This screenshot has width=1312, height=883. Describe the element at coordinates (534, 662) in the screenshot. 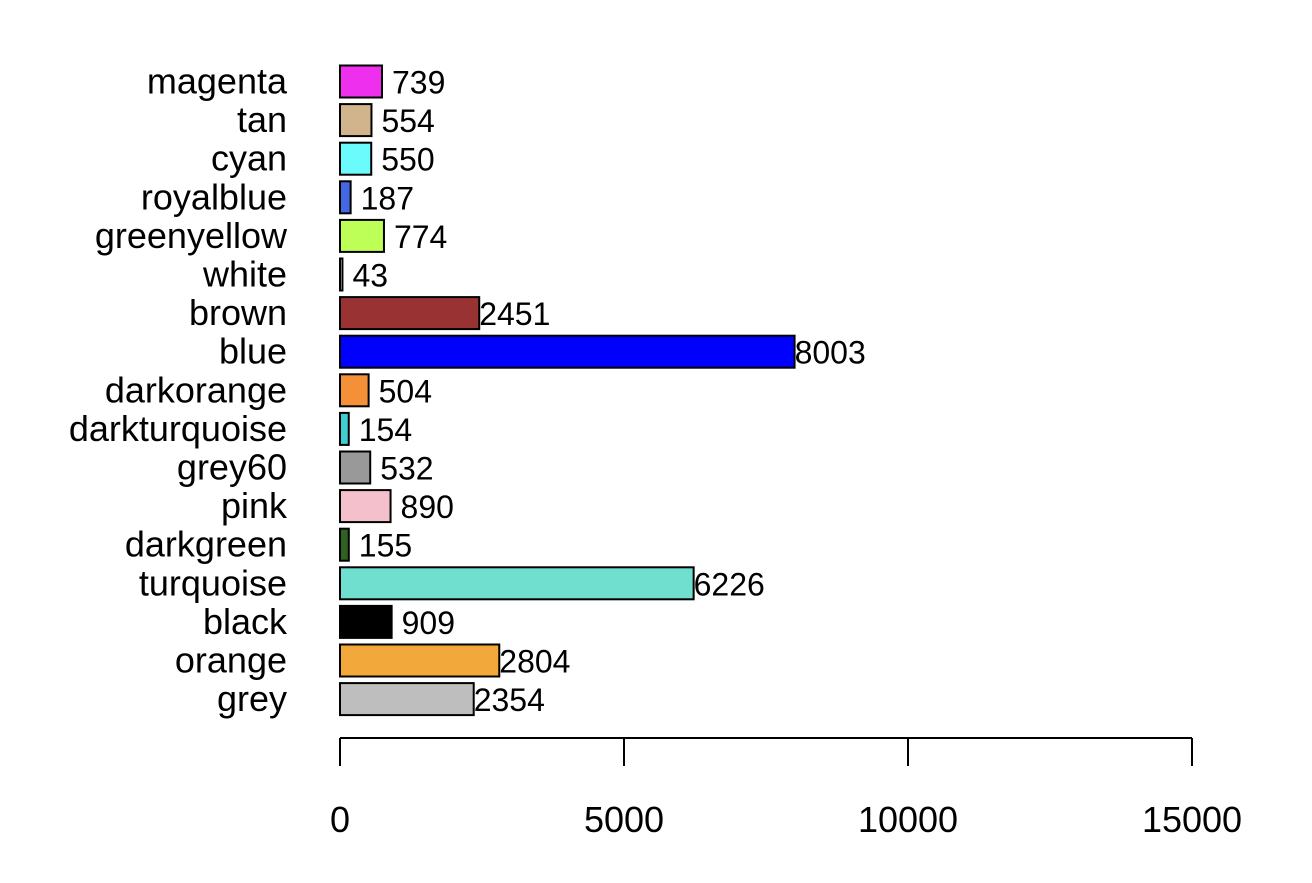

I see `value-label-orange: 2804` at that location.